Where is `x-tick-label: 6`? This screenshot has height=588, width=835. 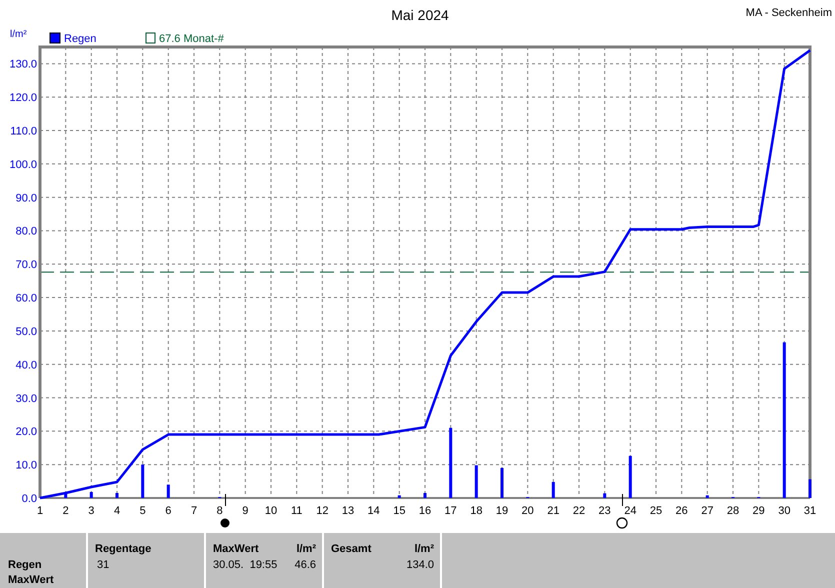 x-tick-label: 6 is located at coordinates (168, 511).